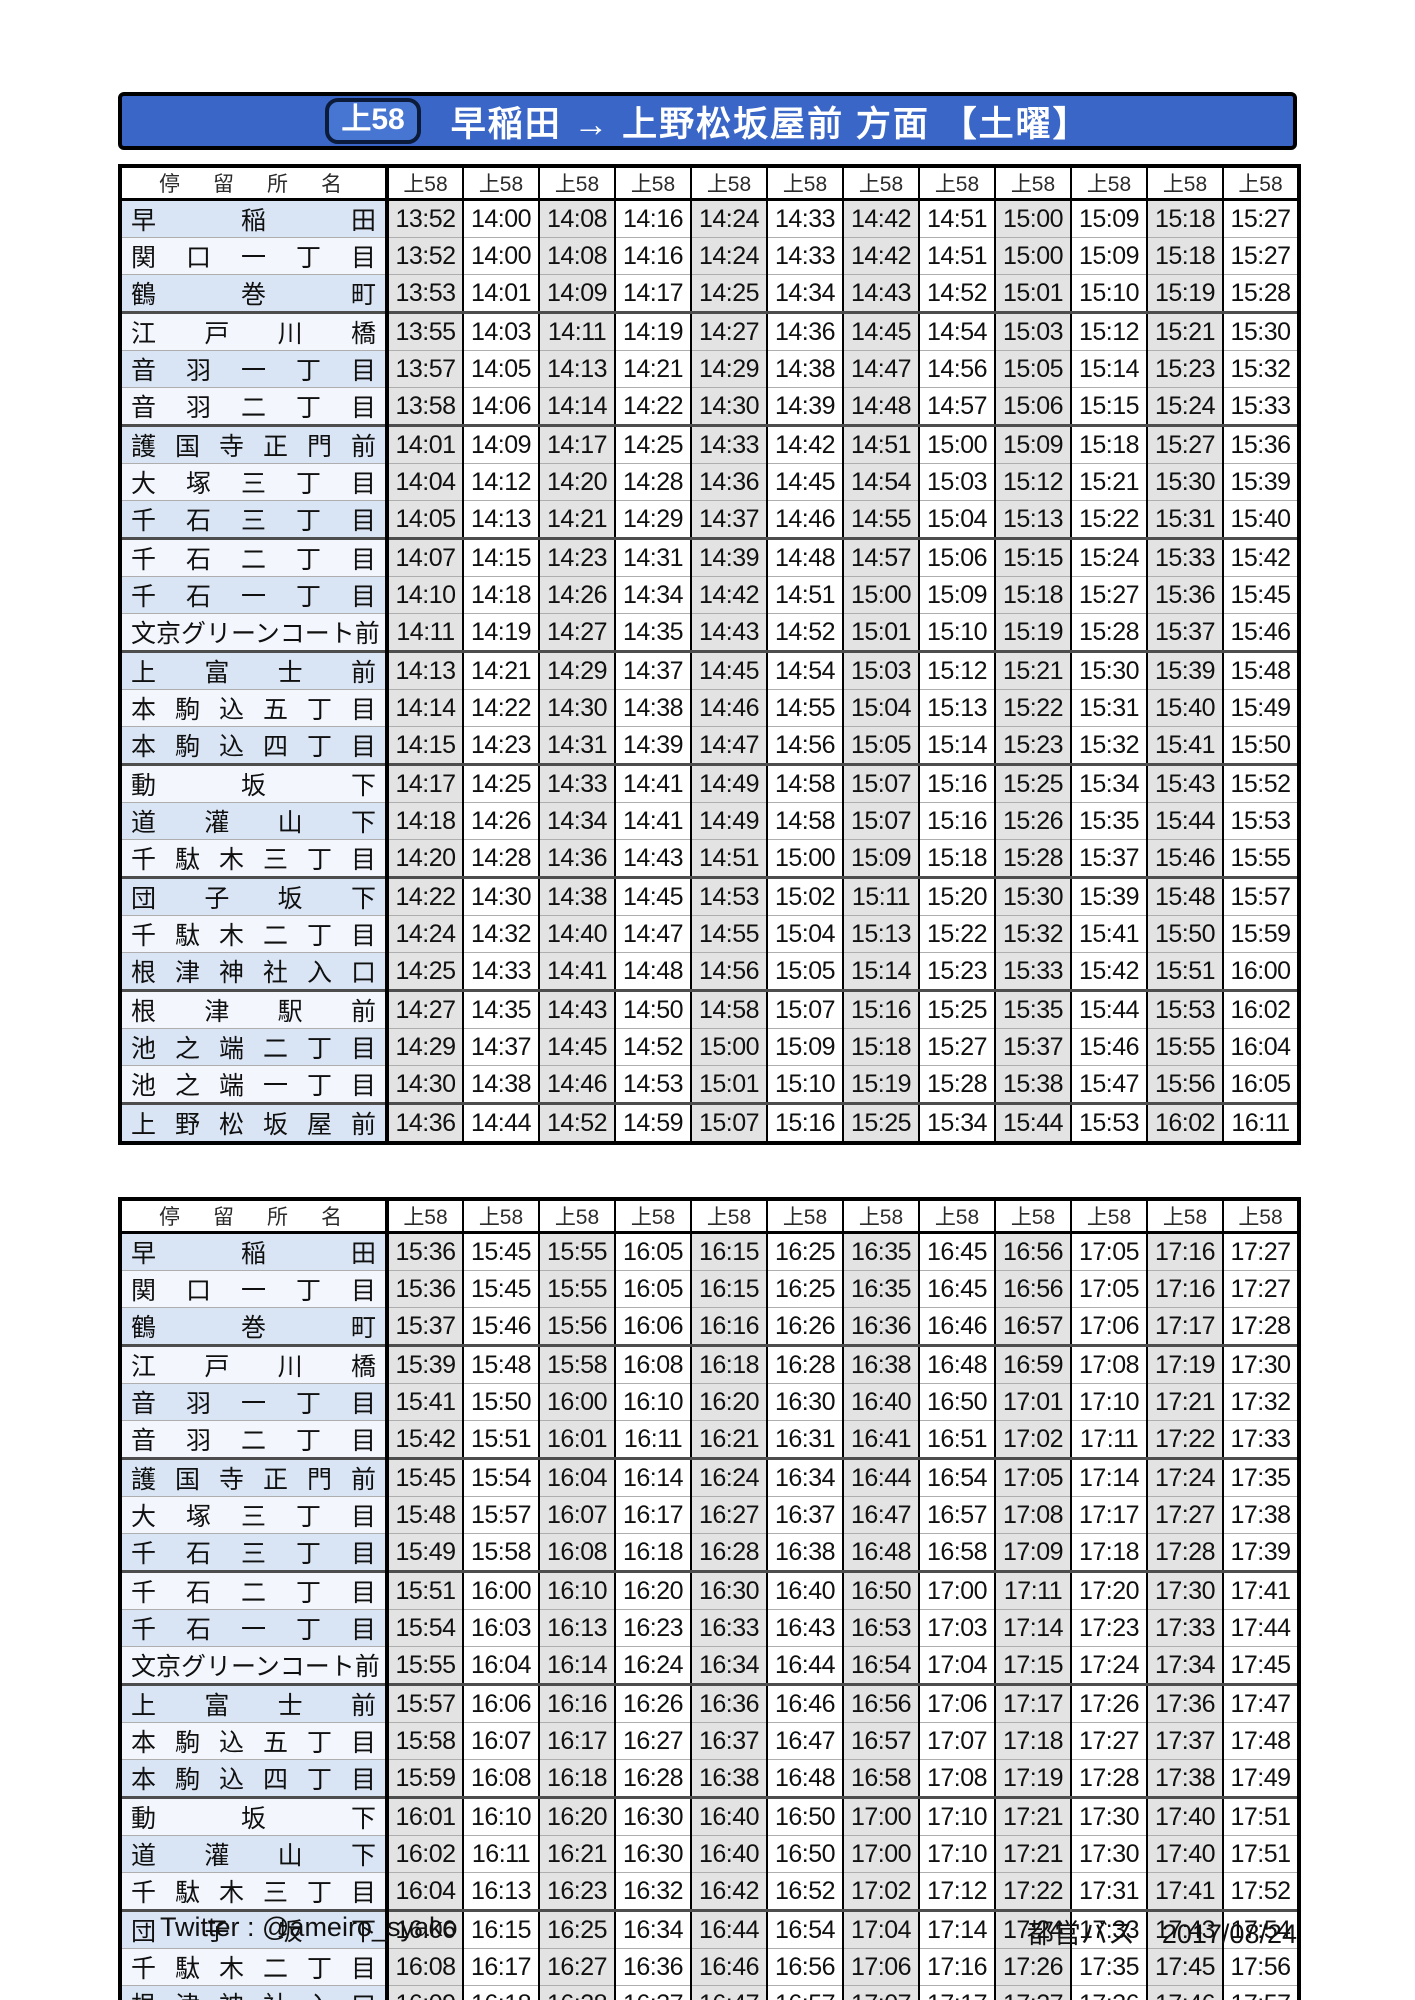 The image size is (1415, 2000). I want to click on departure-time-cell: 17:08, so click(1108, 1364).